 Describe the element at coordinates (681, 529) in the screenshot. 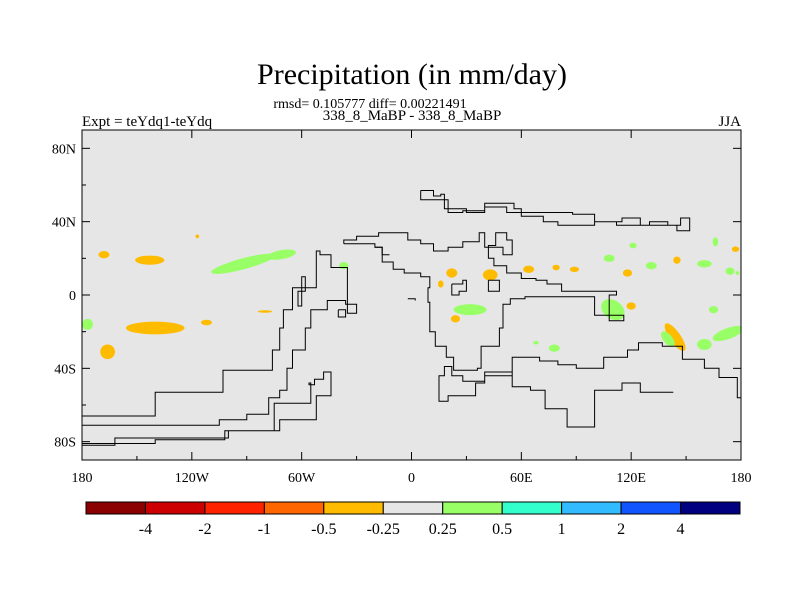

I see `colorbar-label: 4` at that location.